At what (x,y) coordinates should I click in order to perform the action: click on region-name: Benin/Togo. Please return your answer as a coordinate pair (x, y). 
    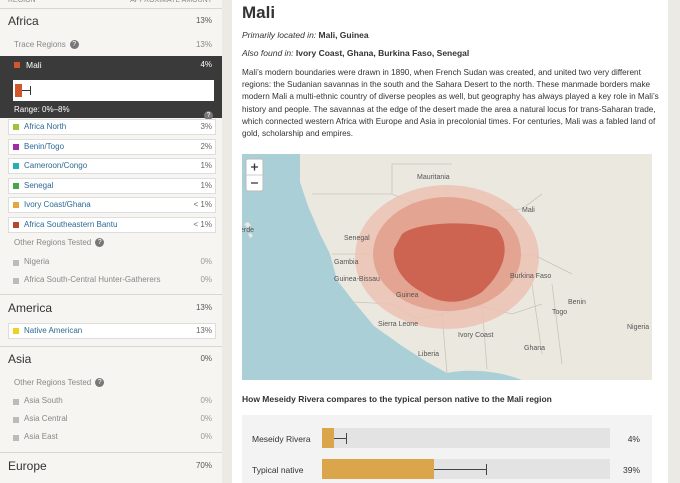
    Looking at the image, I should click on (44, 146).